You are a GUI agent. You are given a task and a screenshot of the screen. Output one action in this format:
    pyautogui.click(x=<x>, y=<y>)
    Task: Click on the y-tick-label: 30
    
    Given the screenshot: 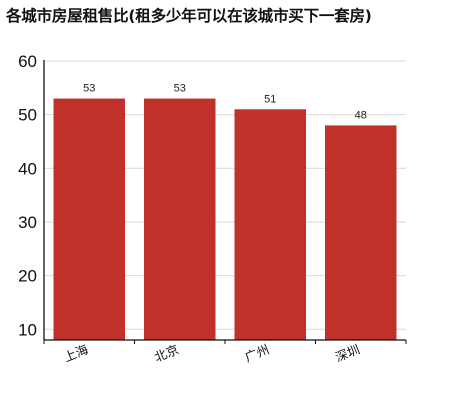 What is the action you would take?
    pyautogui.click(x=27, y=222)
    